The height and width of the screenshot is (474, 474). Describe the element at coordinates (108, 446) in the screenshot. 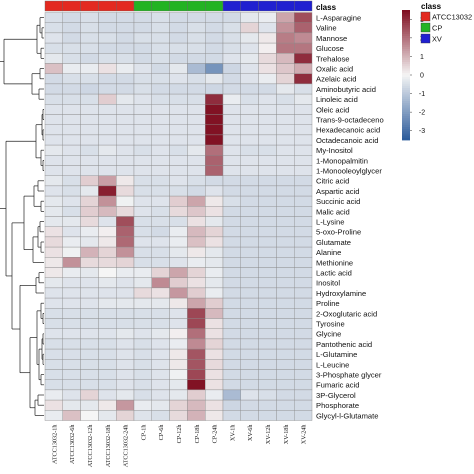

I see `column-label: ATCC13032-18h` at that location.